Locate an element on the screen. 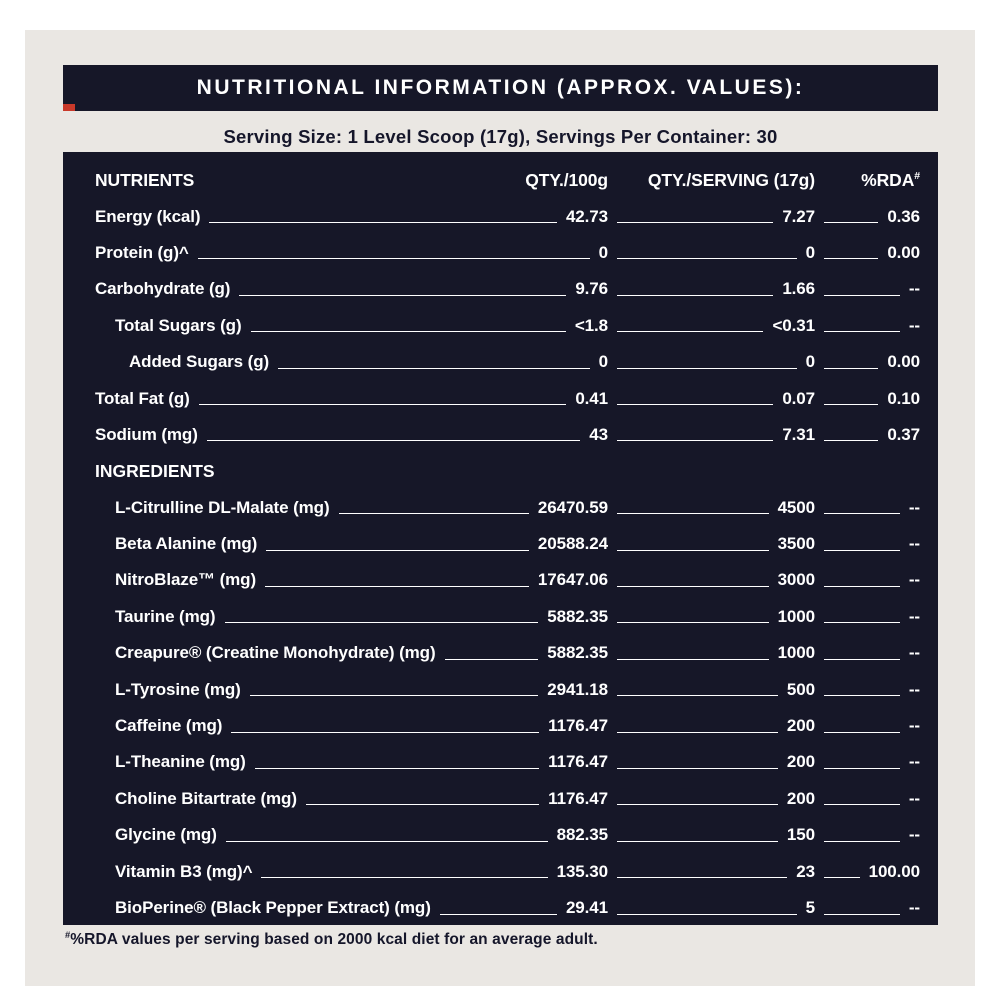 This screenshot has height=1000, width=1000. table-row: Vitamin B3 (mg)^ 135.30 23 100.00 is located at coordinates (507, 871).